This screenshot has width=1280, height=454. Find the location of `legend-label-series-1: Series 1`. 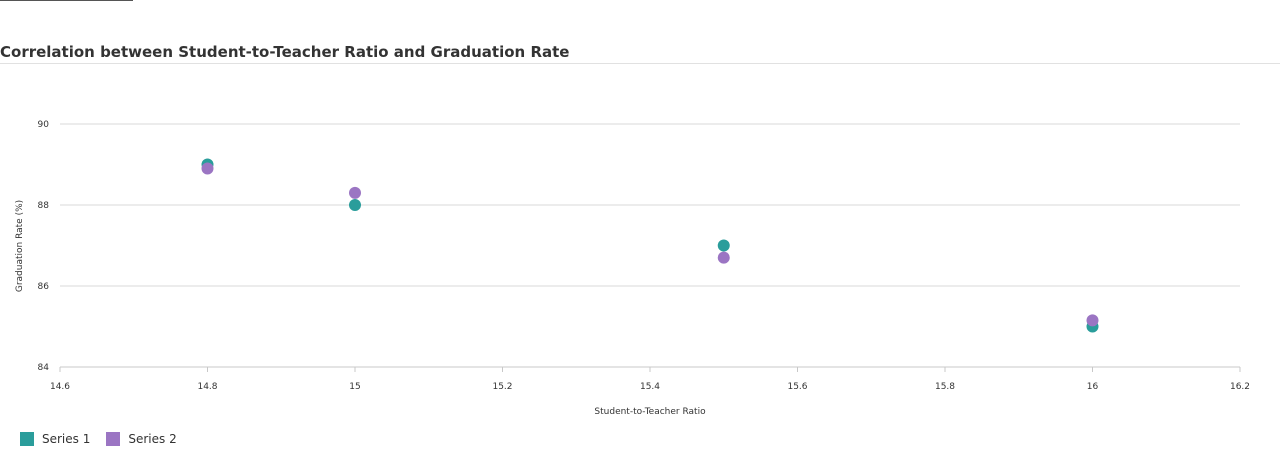

legend-label-series-1: Series 1 is located at coordinates (66, 439).